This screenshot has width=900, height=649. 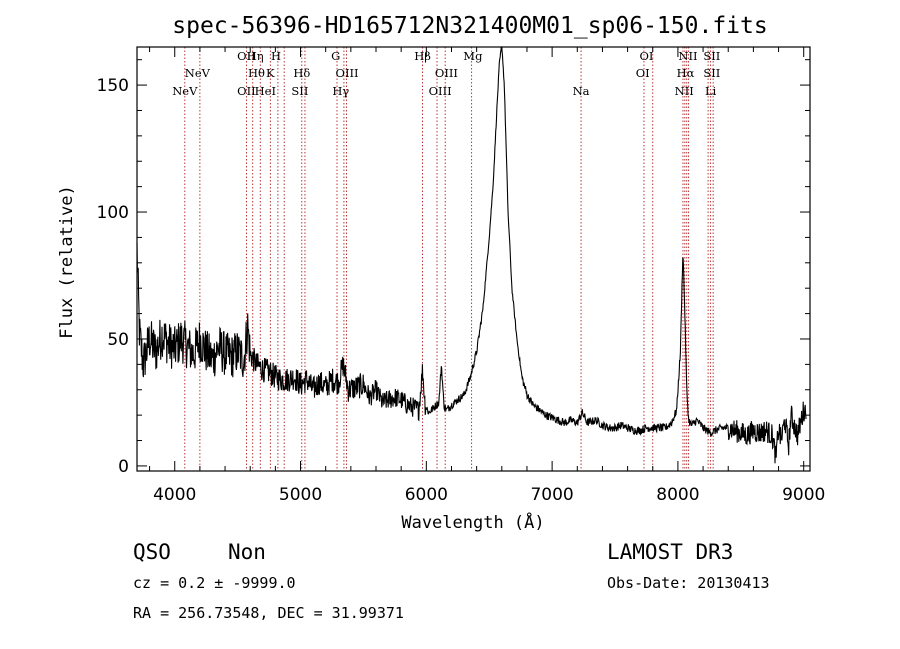 What do you see at coordinates (347, 73) in the screenshot?
I see `line-label-oiii-12: OIII` at bounding box center [347, 73].